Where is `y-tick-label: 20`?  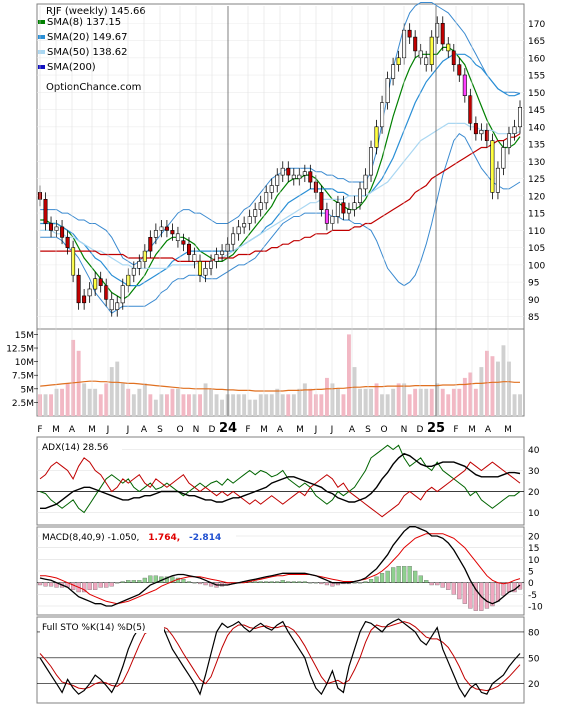
y-tick-label: 20 is located at coordinates (534, 685).